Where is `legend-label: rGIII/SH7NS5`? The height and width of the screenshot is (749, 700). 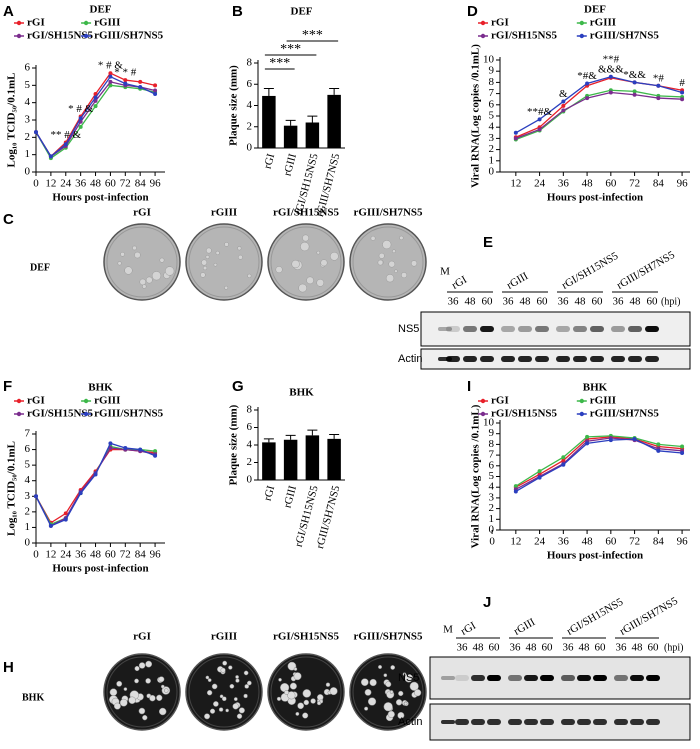
legend-label: rGIII/SH7NS5 is located at coordinates (129, 414).